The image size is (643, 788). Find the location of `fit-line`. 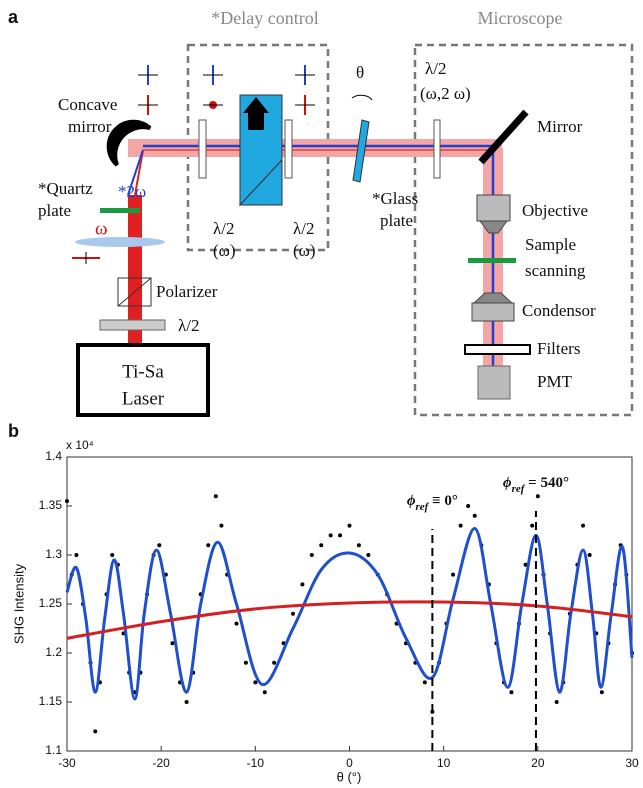

fit-line is located at coordinates (349, 620).